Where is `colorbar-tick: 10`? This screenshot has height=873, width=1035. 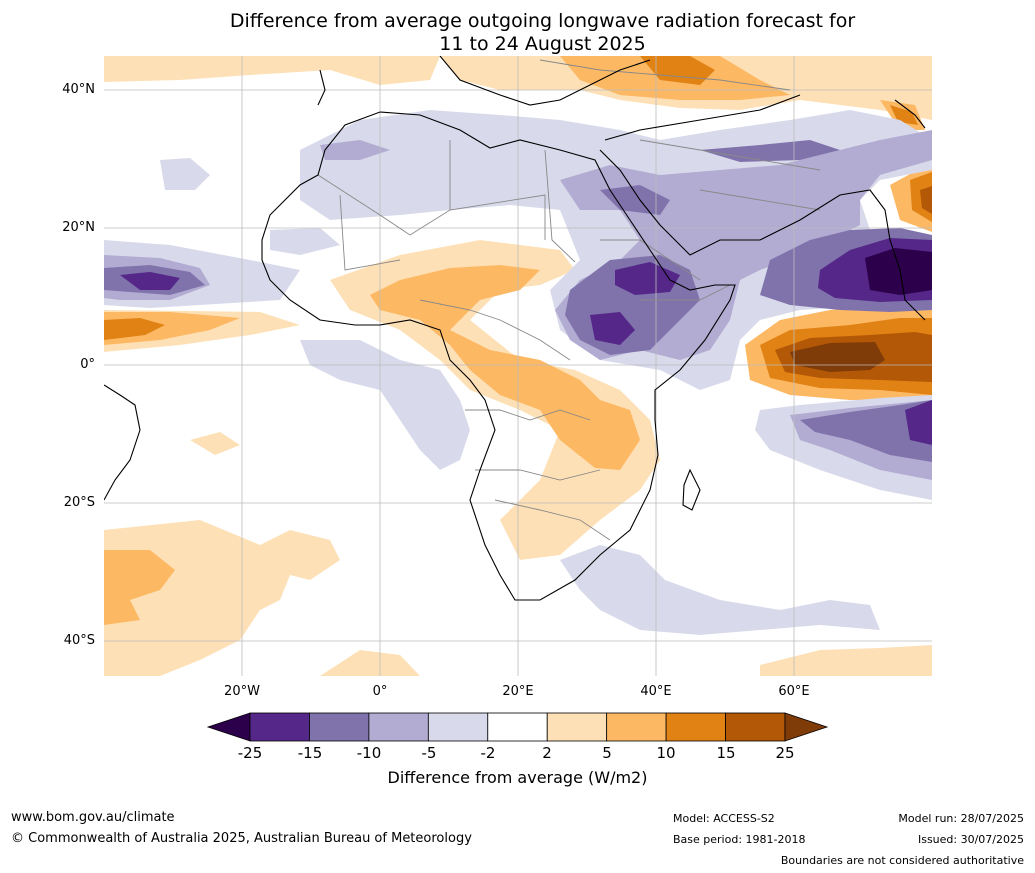
colorbar-tick: 10 is located at coordinates (666, 753).